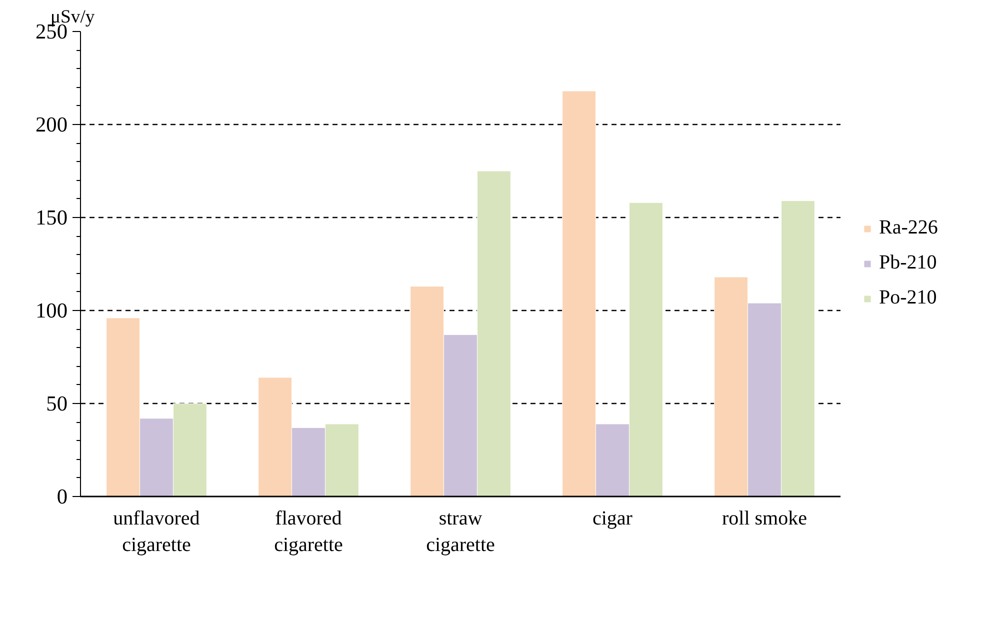 Image resolution: width=990 pixels, height=627 pixels. I want to click on y-tick-label: 50, so click(57, 404).